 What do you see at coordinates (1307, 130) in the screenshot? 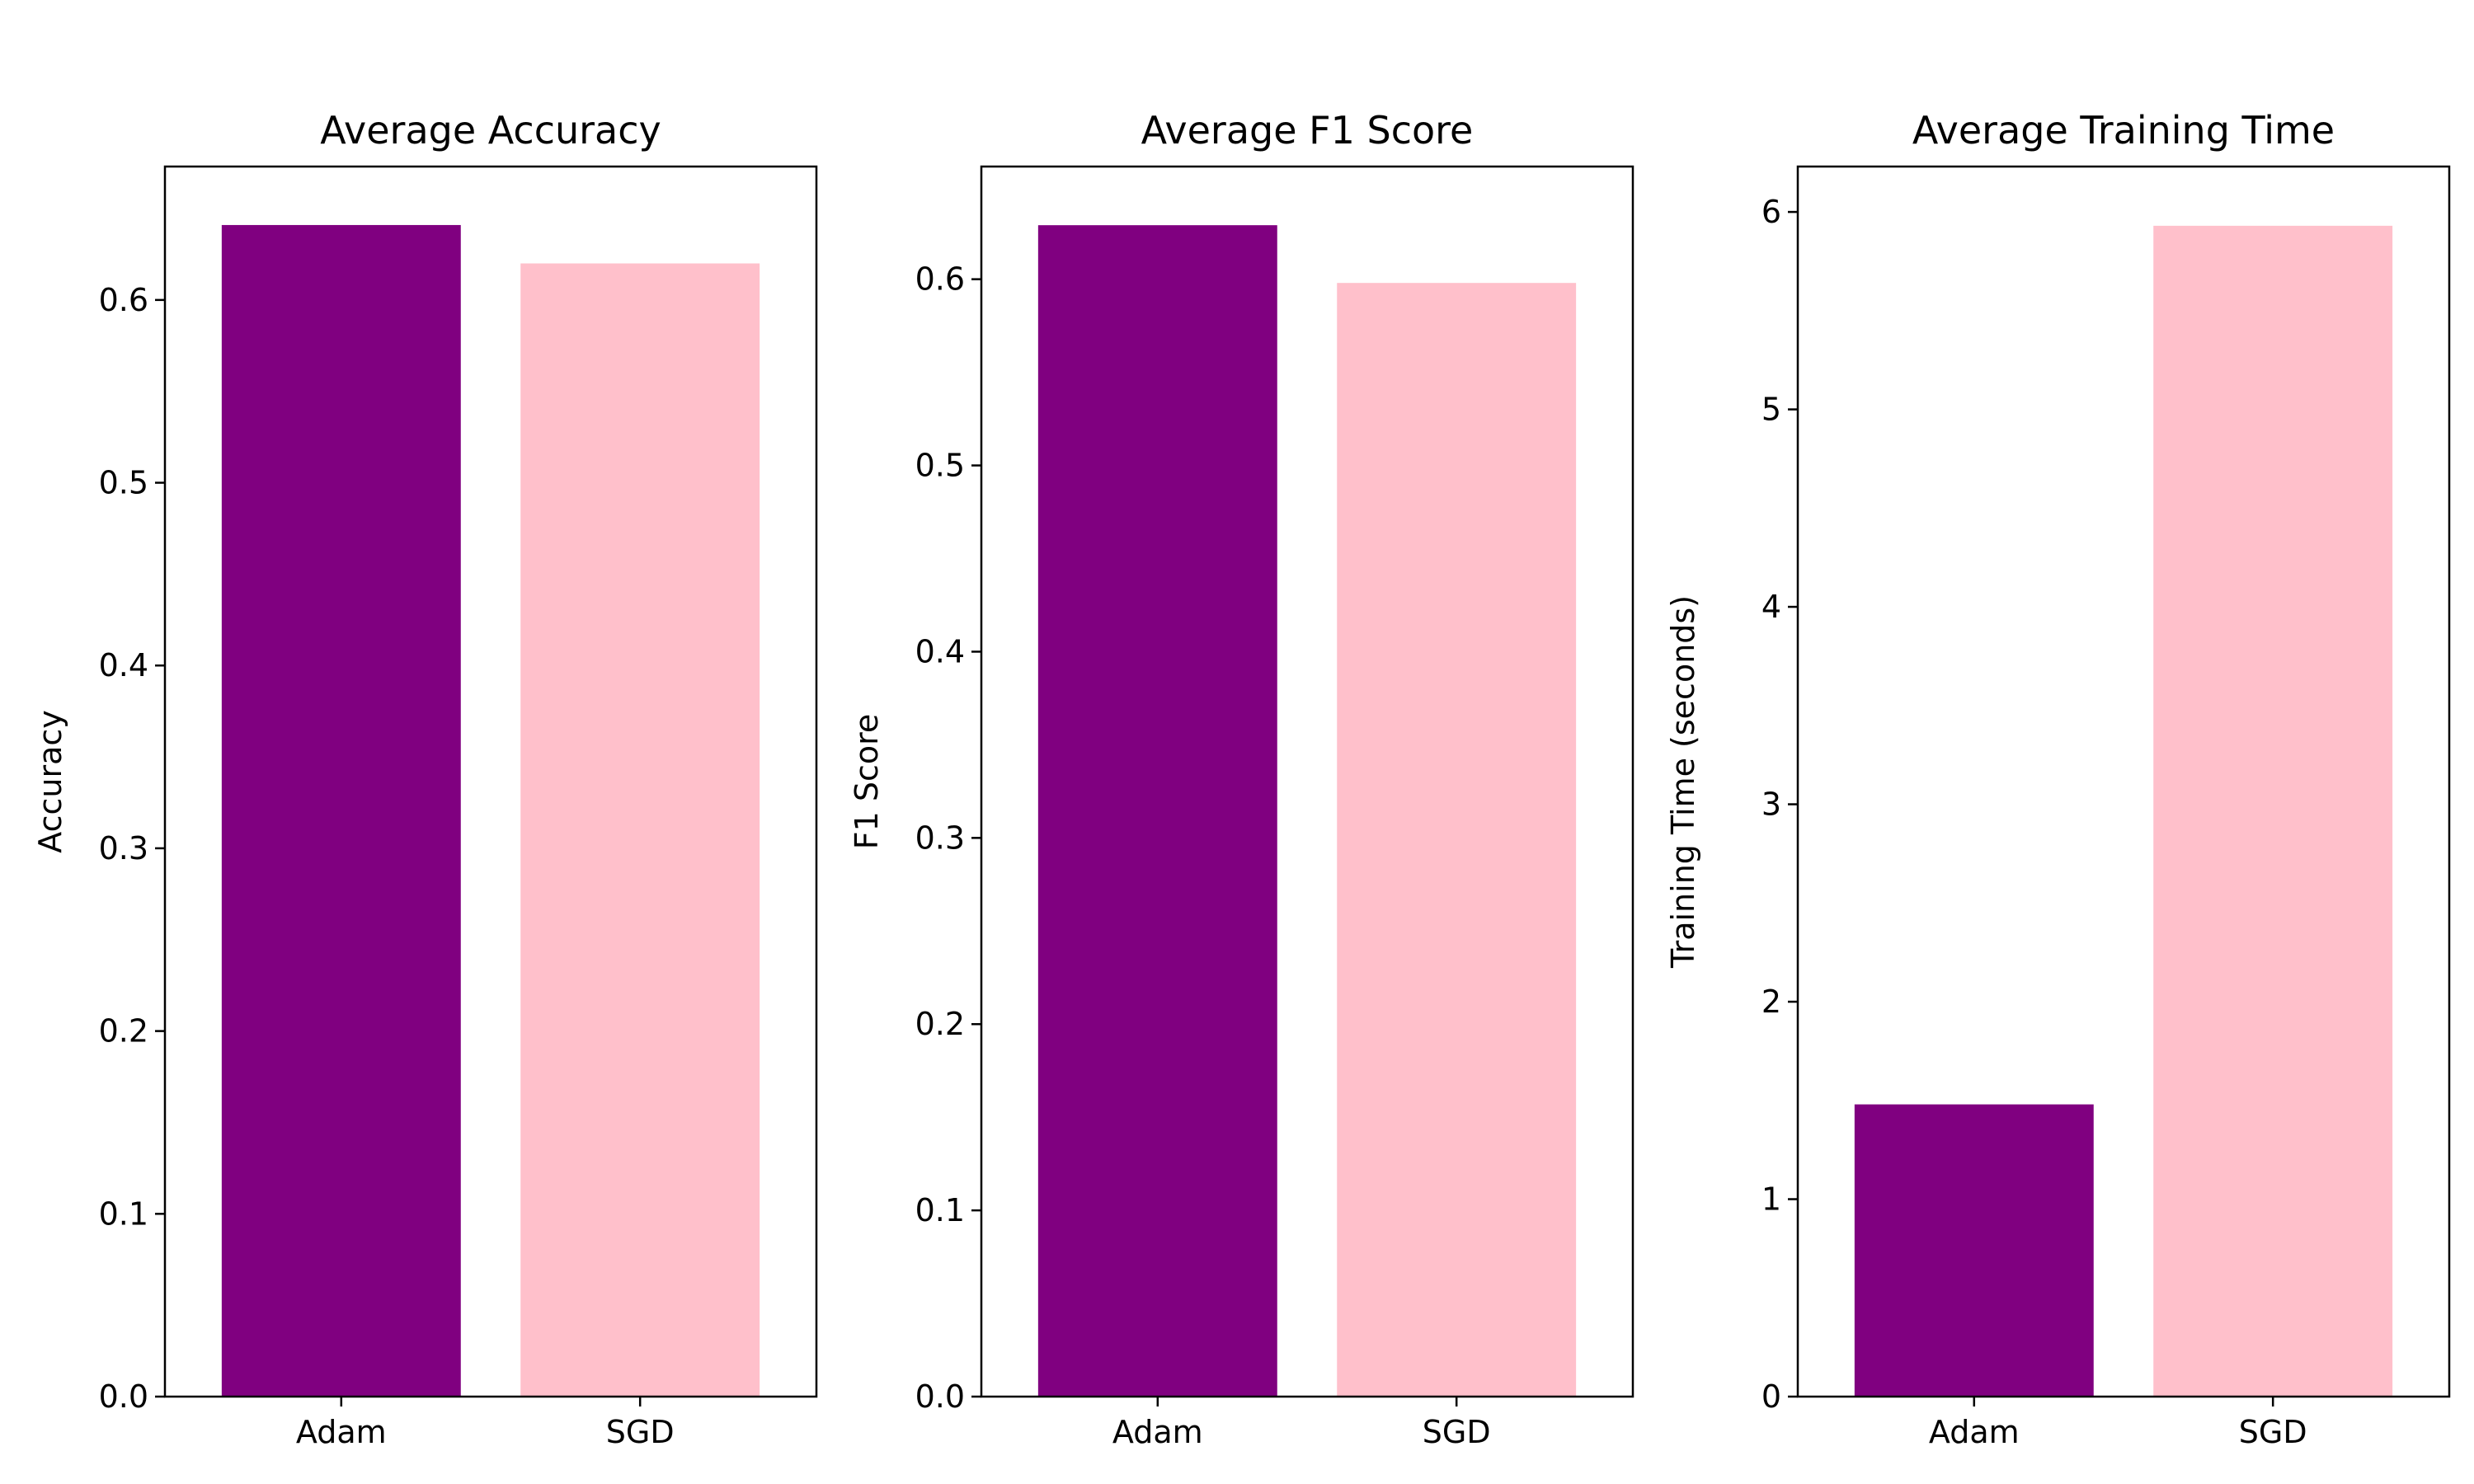
I see `panel-title: Average F1 Score` at bounding box center [1307, 130].